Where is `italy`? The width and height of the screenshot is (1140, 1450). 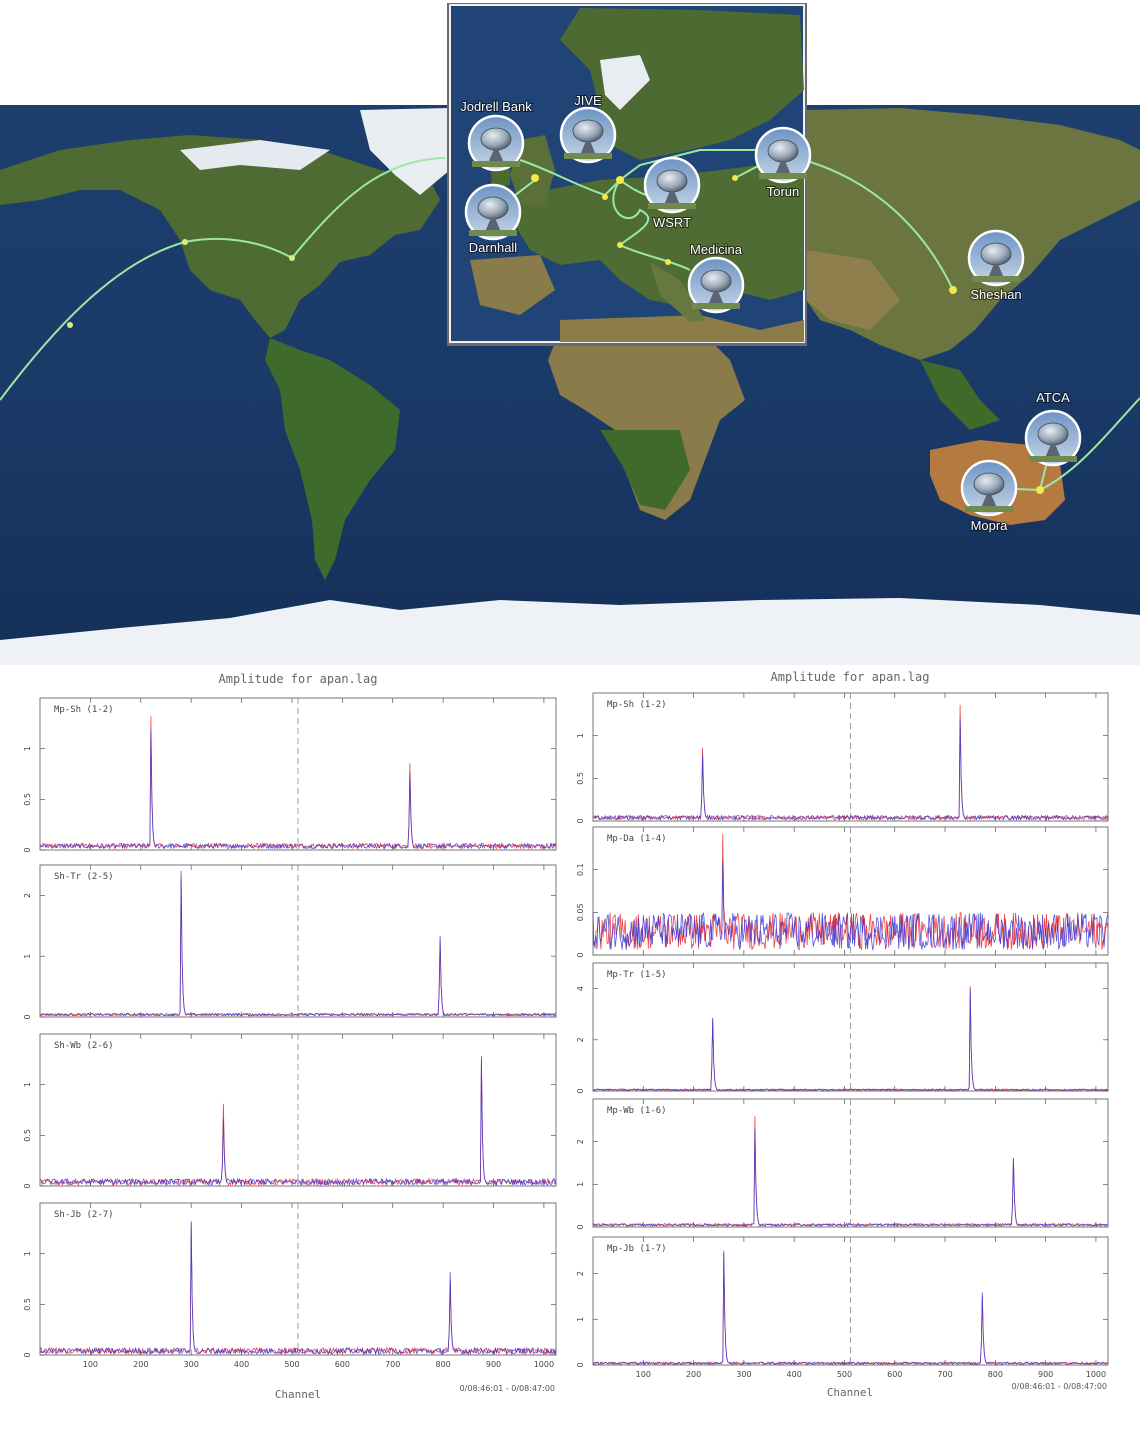 italy is located at coordinates (677, 292).